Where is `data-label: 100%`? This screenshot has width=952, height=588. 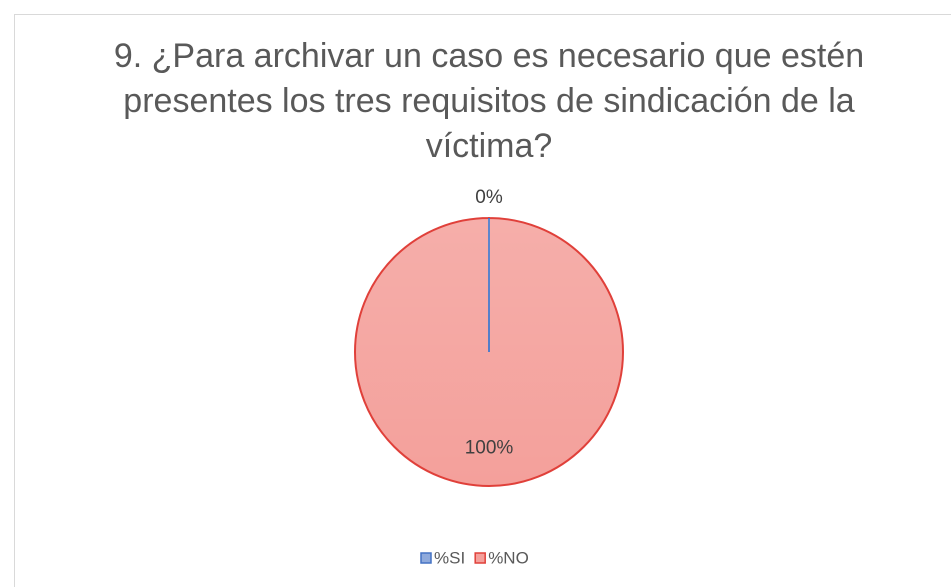
data-label: 100% is located at coordinates (489, 447).